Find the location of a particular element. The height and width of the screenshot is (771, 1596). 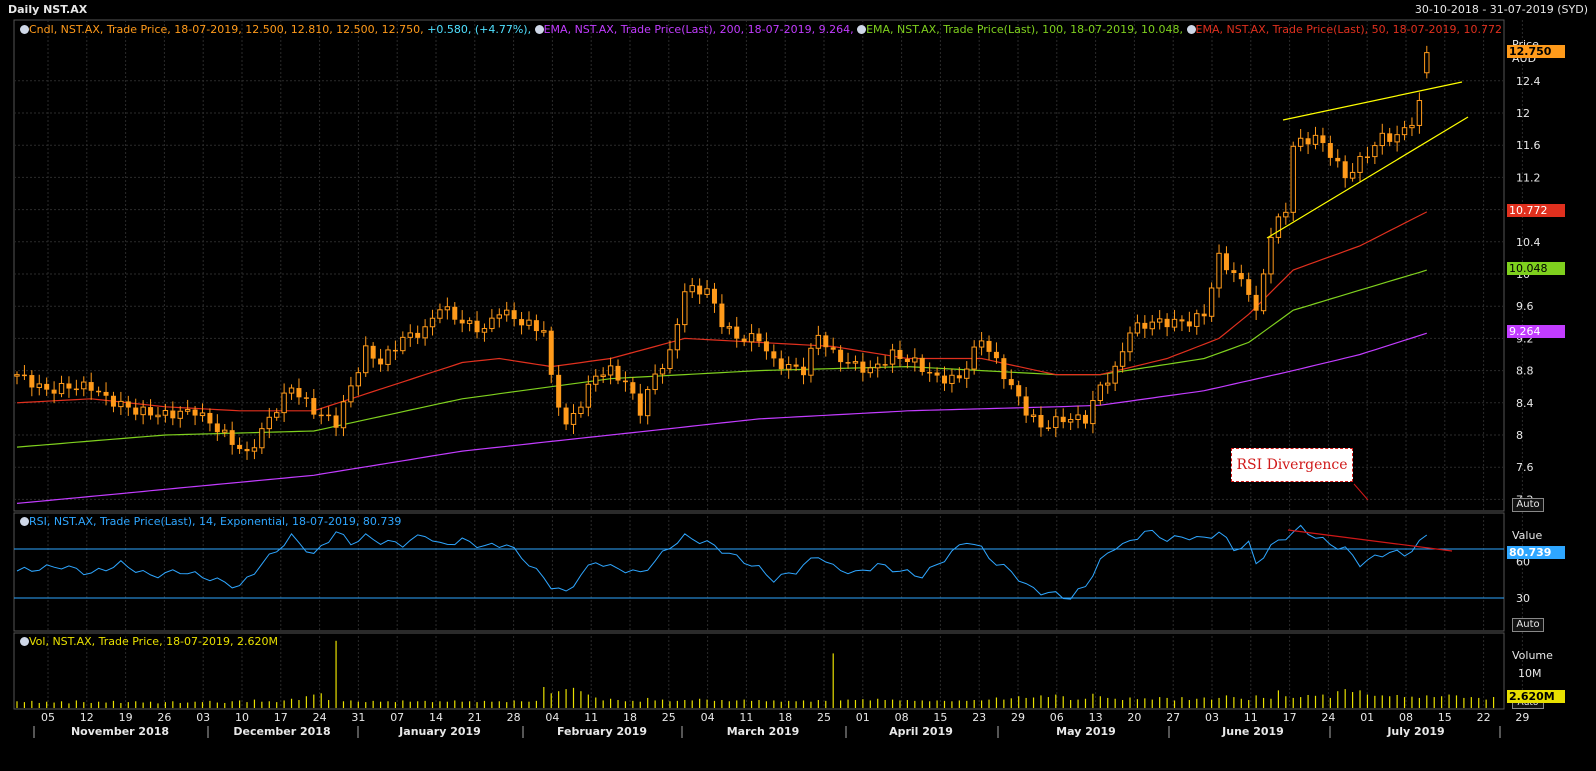

rsi-line is located at coordinates (722, 562).